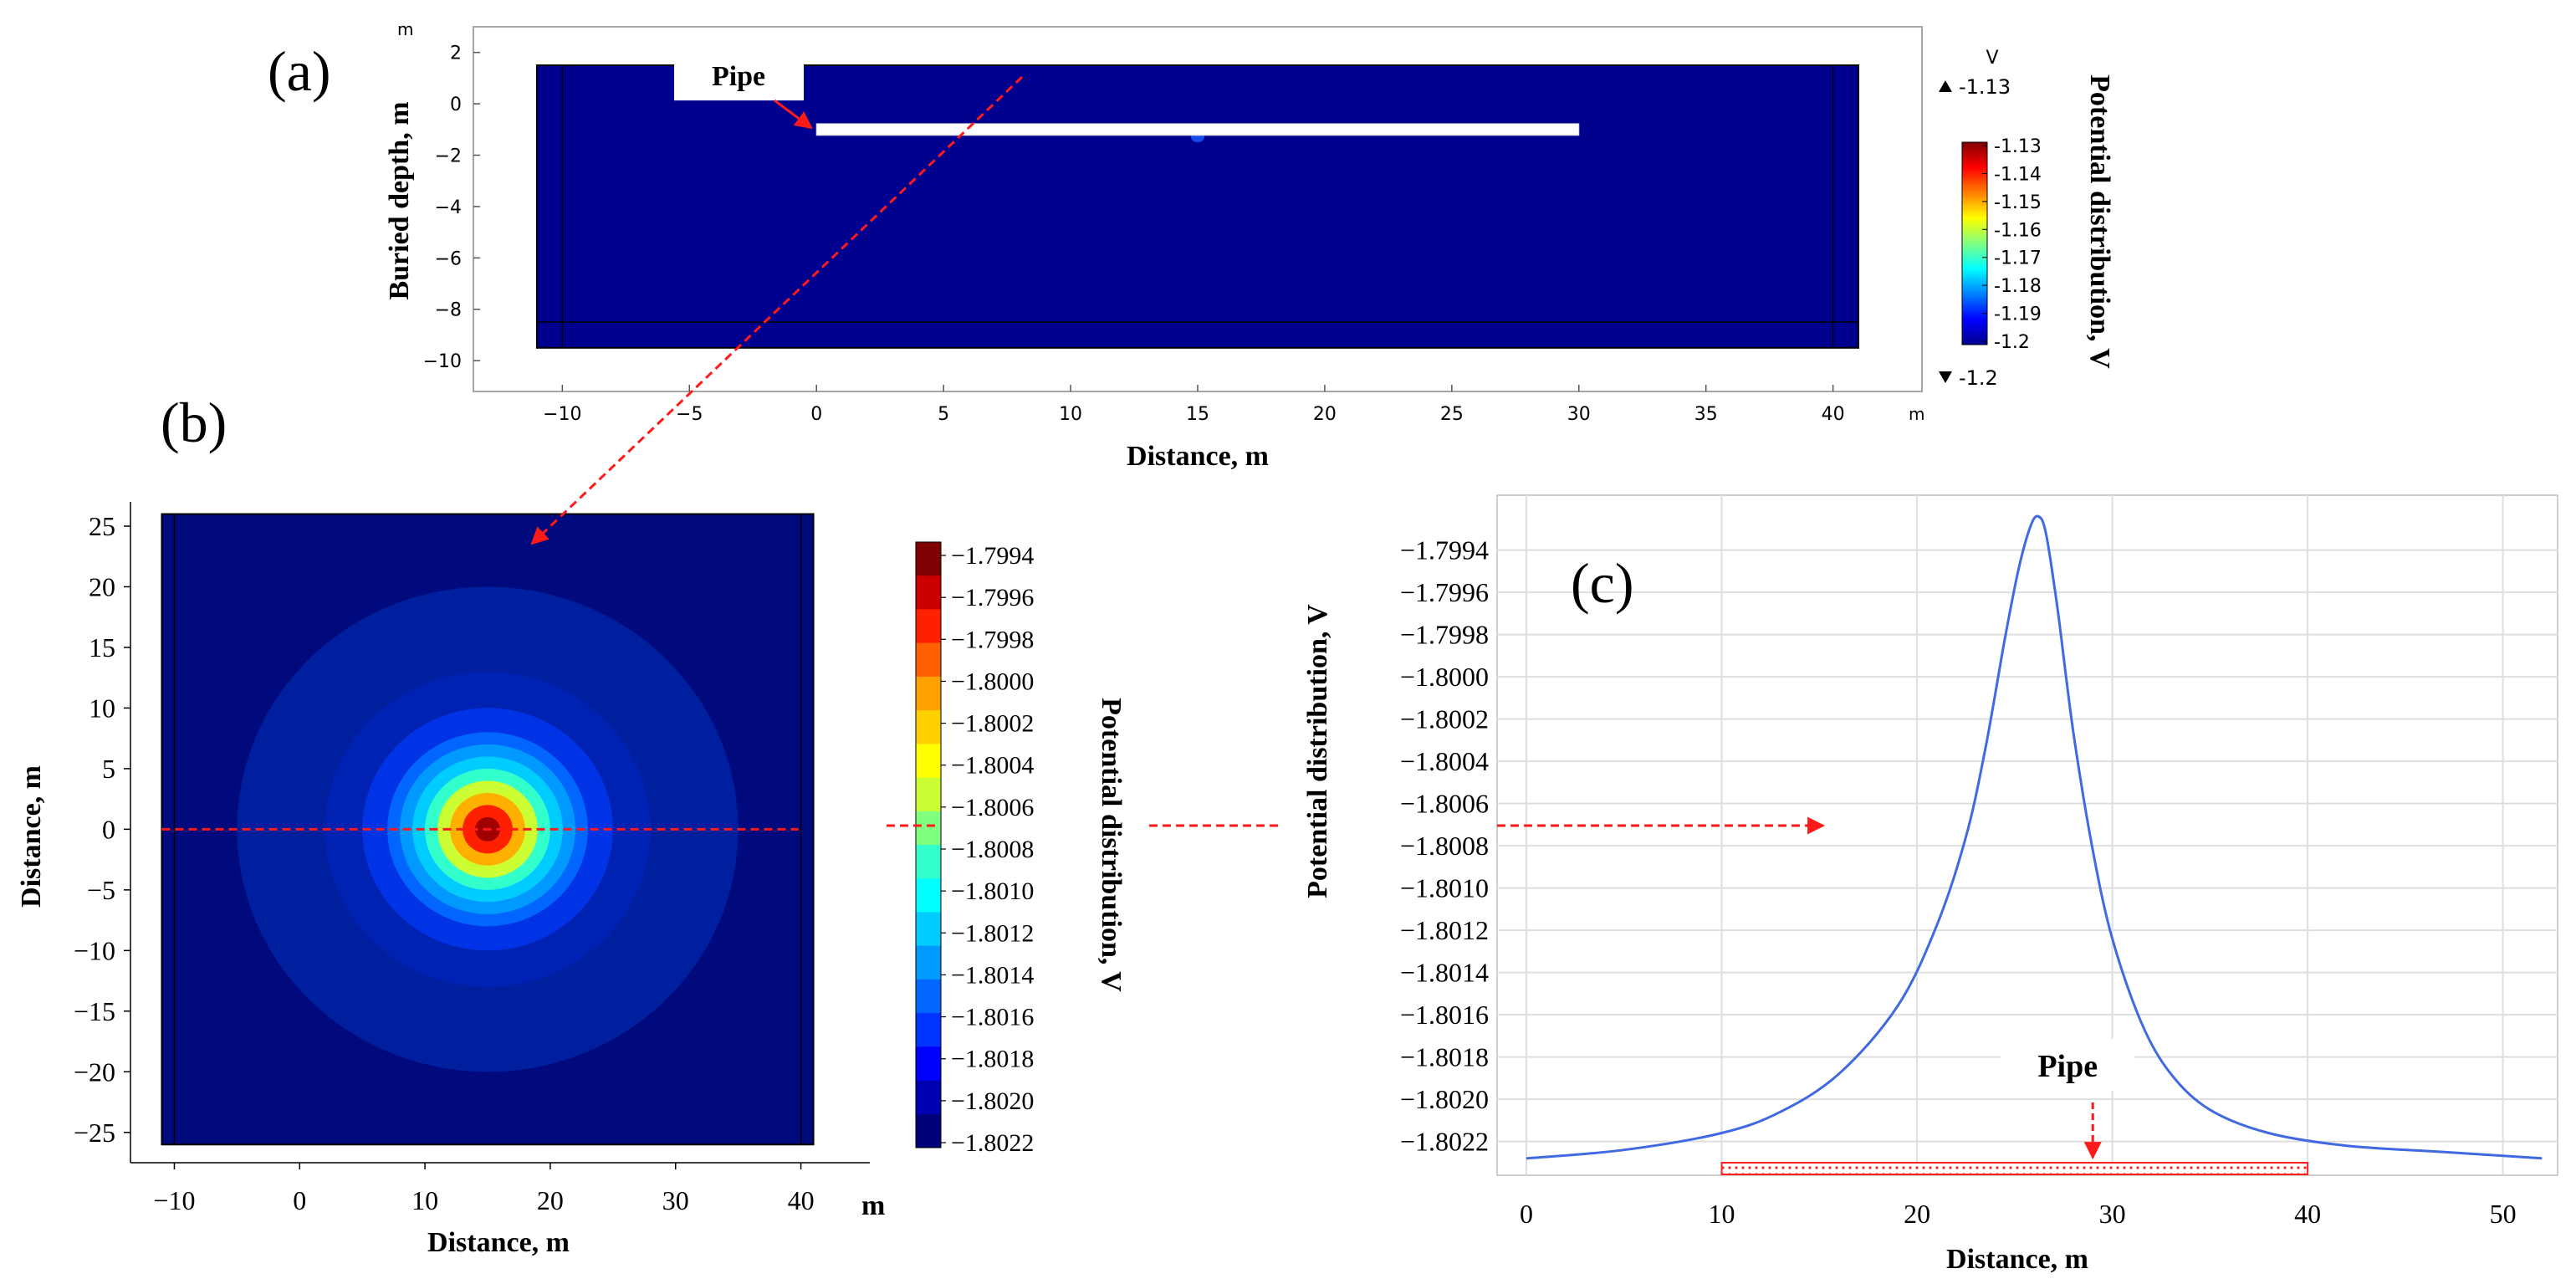 The width and height of the screenshot is (2576, 1284). Describe the element at coordinates (1526, 1214) in the screenshot. I see `panel-c-x-tick-label: 0` at that location.